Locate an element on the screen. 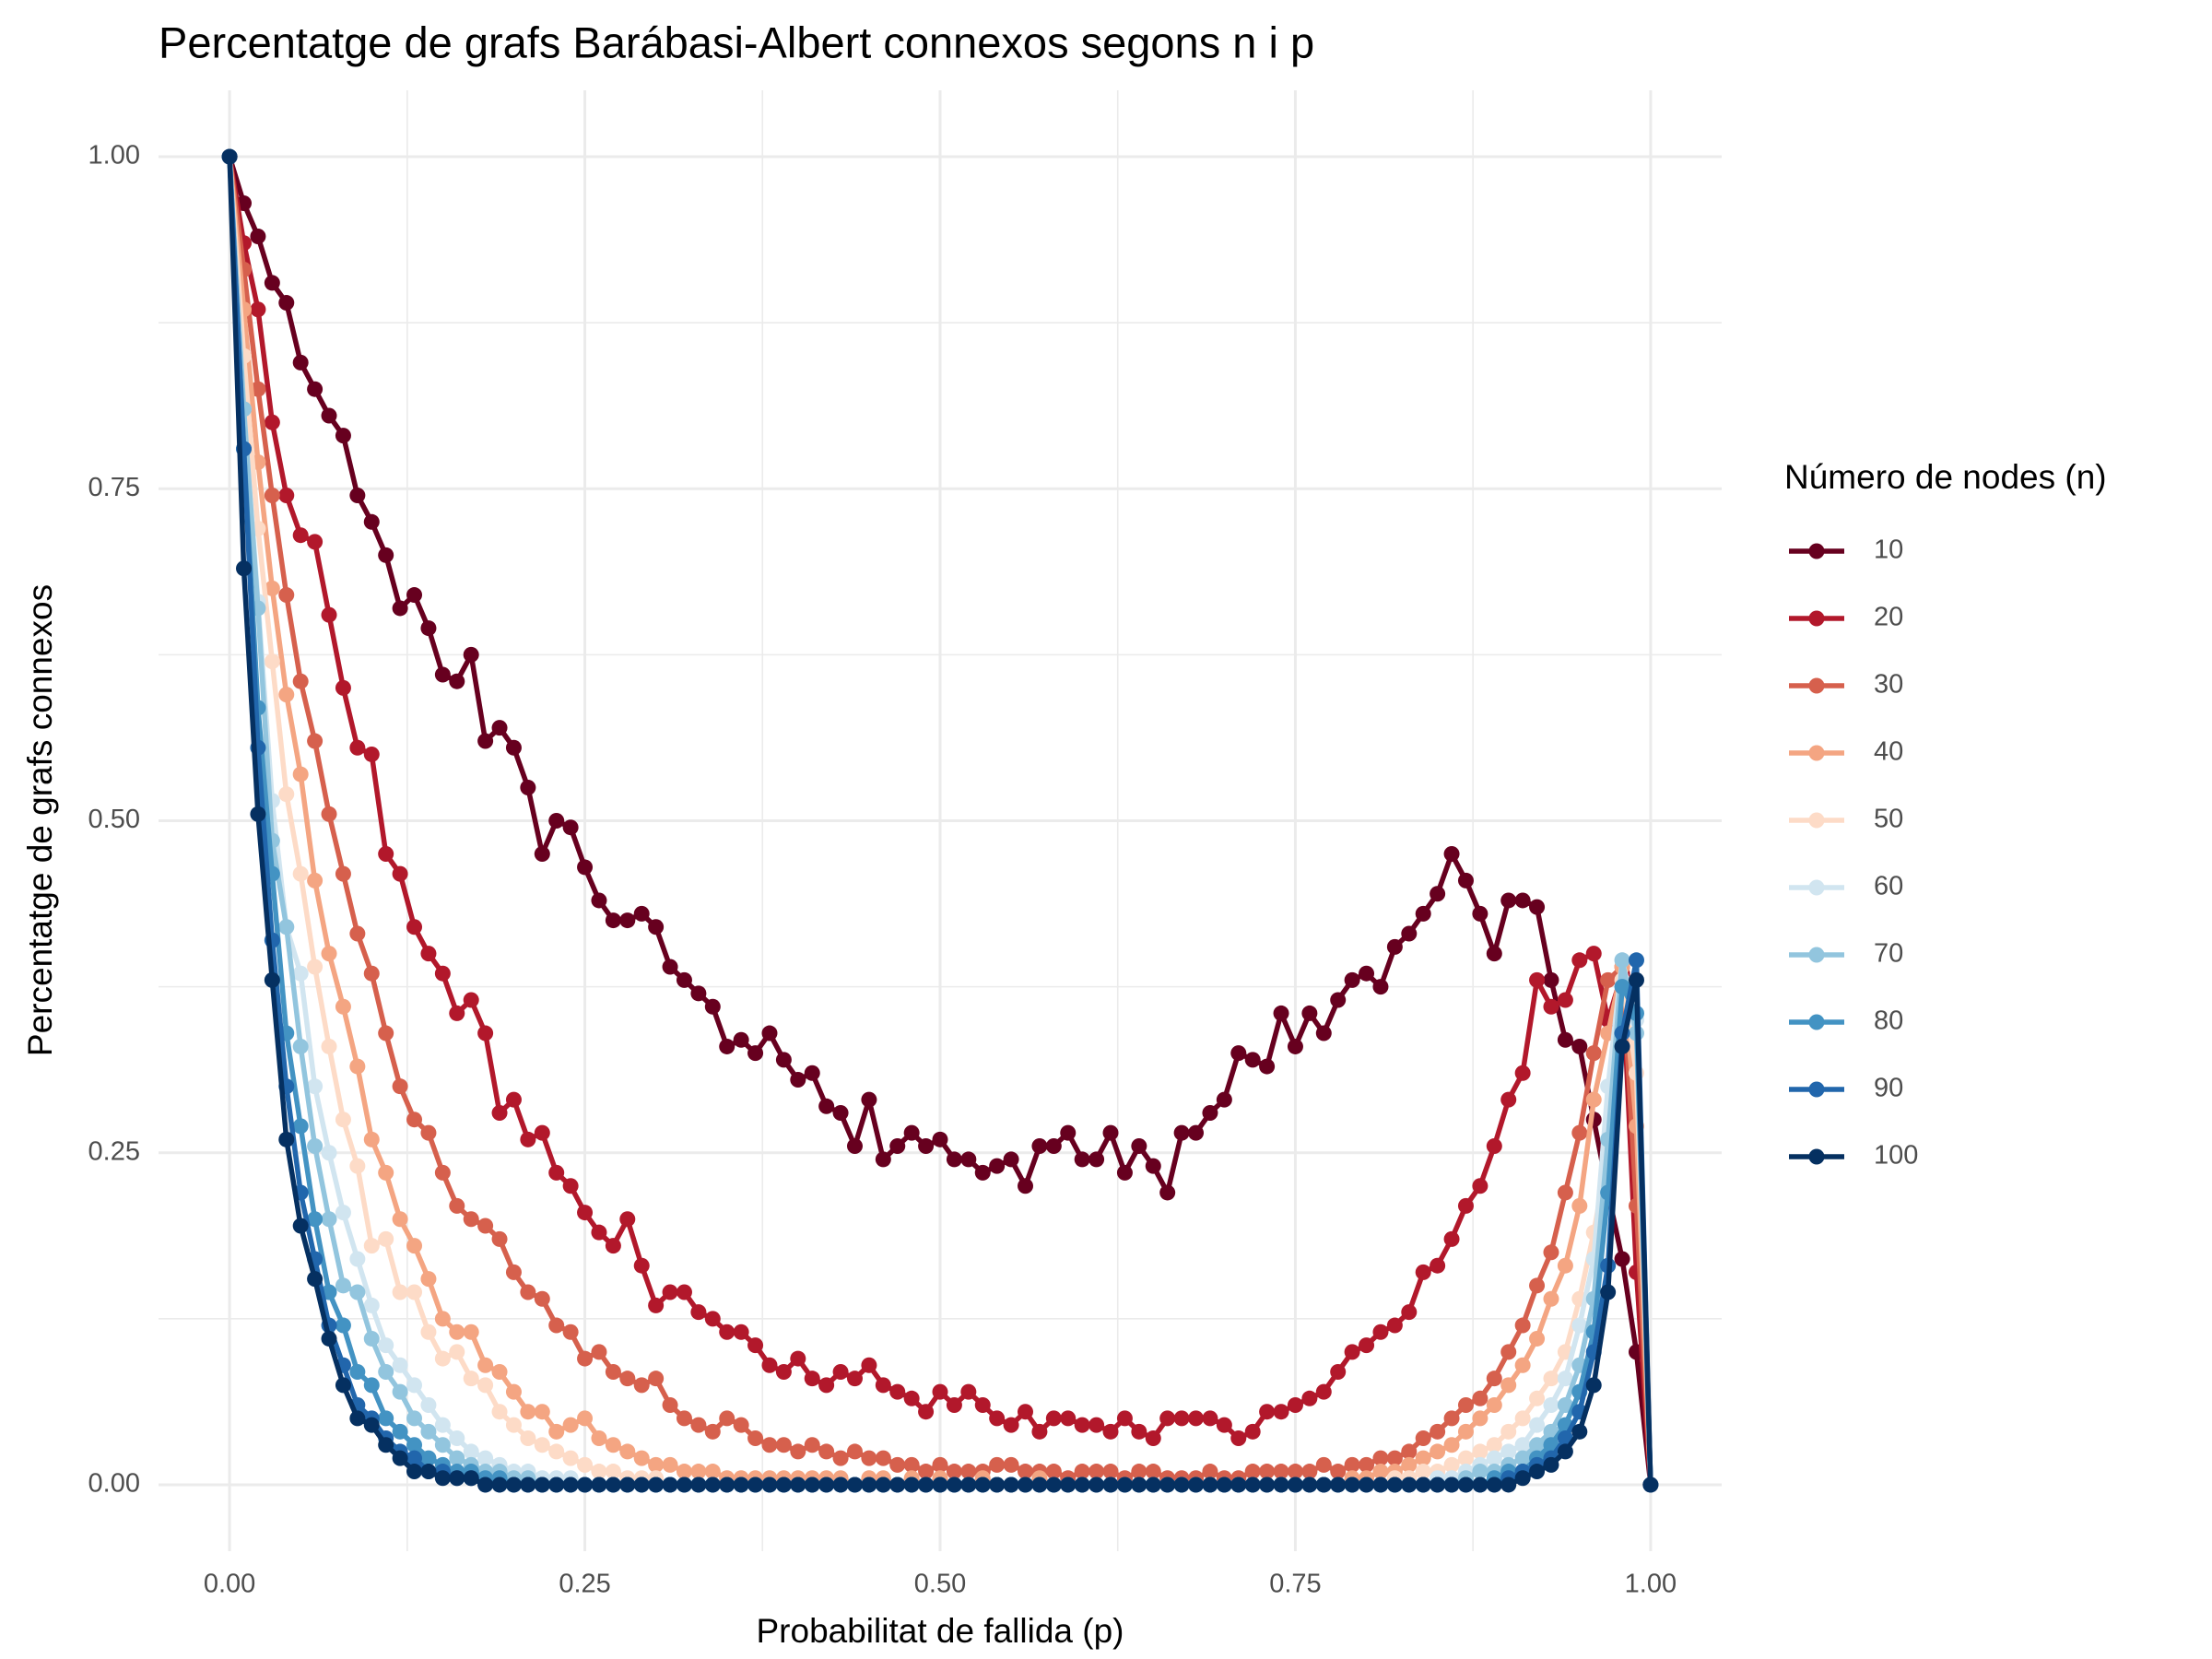  y-tick-label: 0.25 is located at coordinates (114, 1151).